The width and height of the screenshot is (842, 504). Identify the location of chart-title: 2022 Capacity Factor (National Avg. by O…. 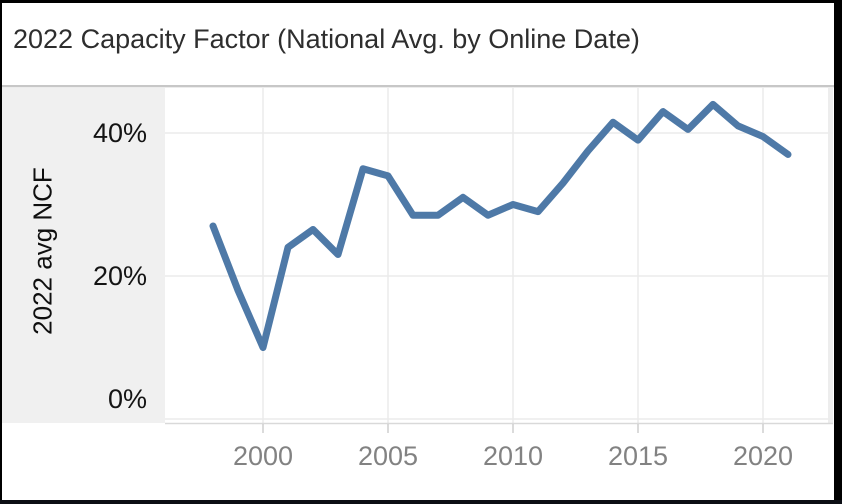
(326, 39).